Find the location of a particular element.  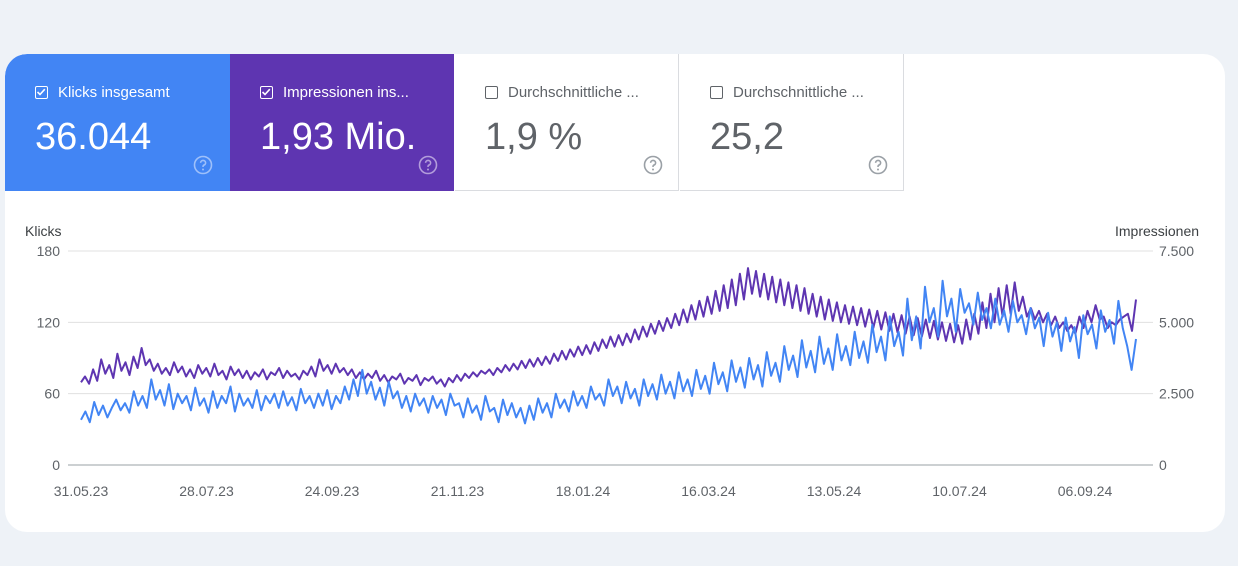

x-tick-label: 10.07.24 is located at coordinates (959, 491).